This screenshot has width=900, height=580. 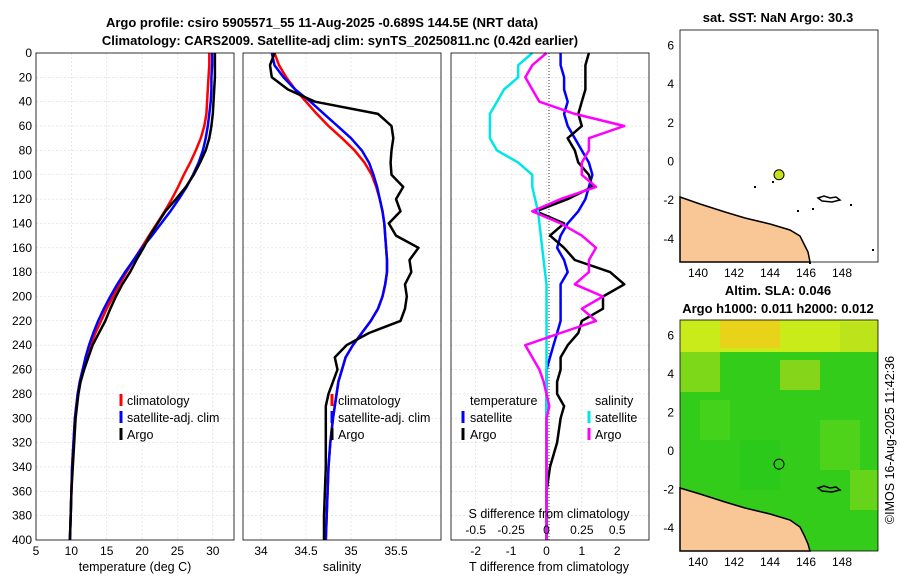 I want to click on s-difference-tick-label: 0.25, so click(x=582, y=530).